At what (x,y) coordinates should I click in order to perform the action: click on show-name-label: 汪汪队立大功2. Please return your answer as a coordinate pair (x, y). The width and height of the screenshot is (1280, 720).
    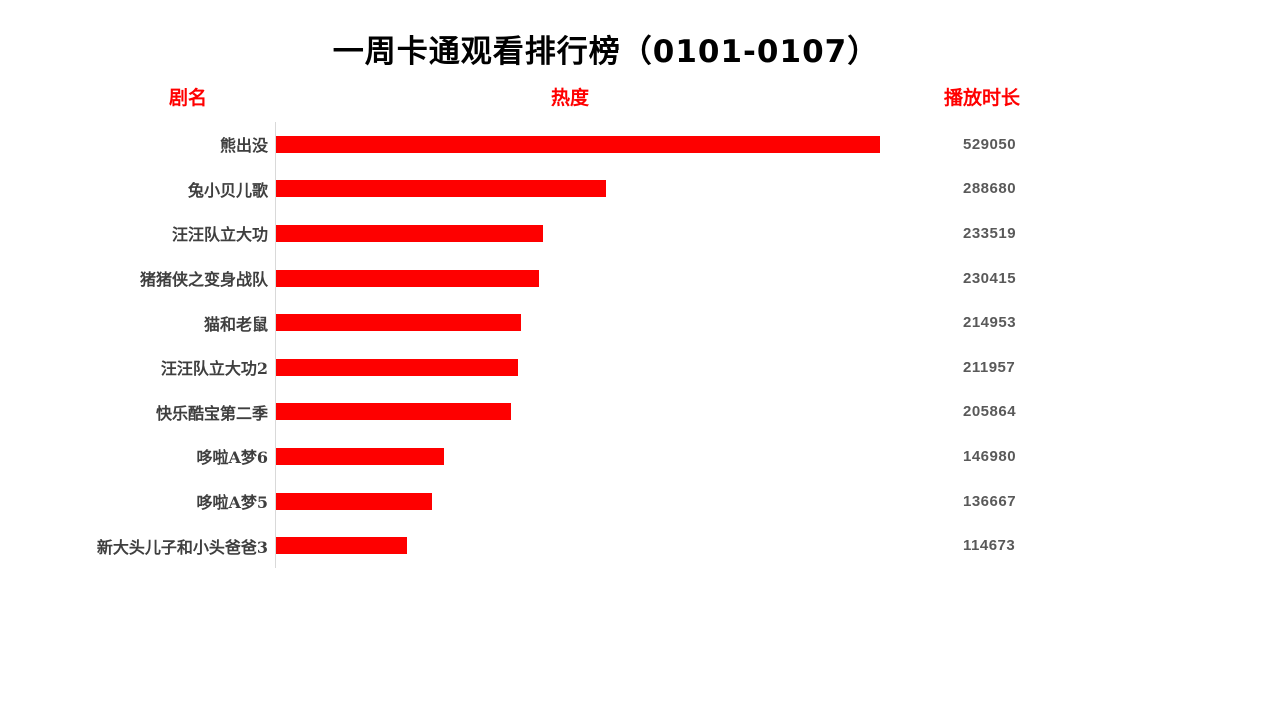
    Looking at the image, I should click on (214, 369).